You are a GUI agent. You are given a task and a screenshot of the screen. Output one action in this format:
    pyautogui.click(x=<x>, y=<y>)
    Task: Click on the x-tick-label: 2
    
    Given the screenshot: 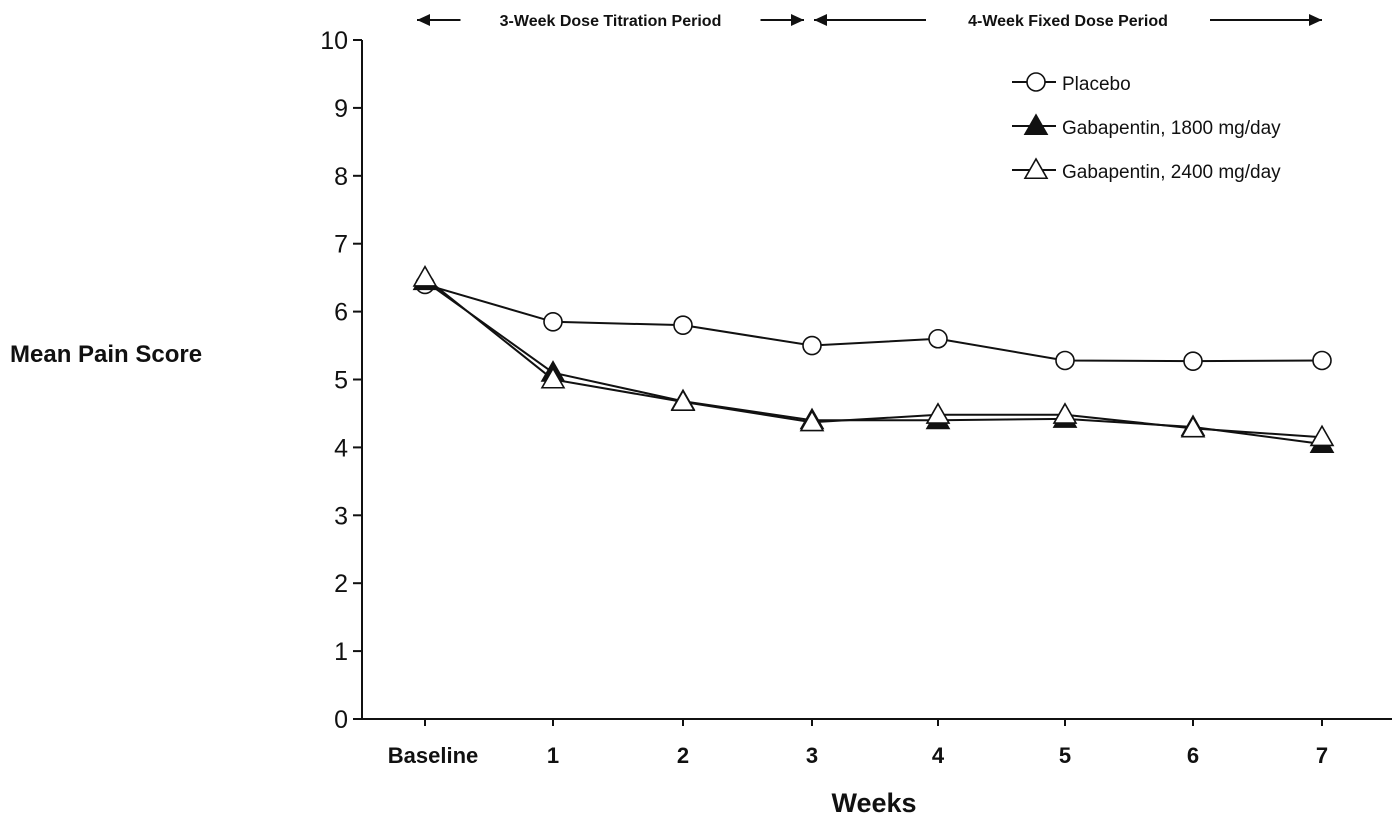 What is the action you would take?
    pyautogui.click(x=683, y=755)
    